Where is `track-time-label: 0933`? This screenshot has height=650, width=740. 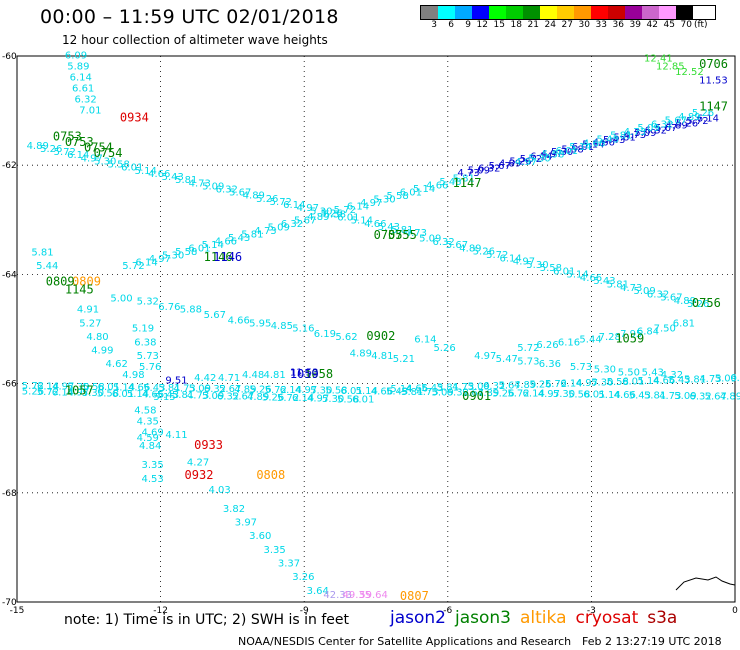 track-time-label: 0933 is located at coordinates (208, 445).